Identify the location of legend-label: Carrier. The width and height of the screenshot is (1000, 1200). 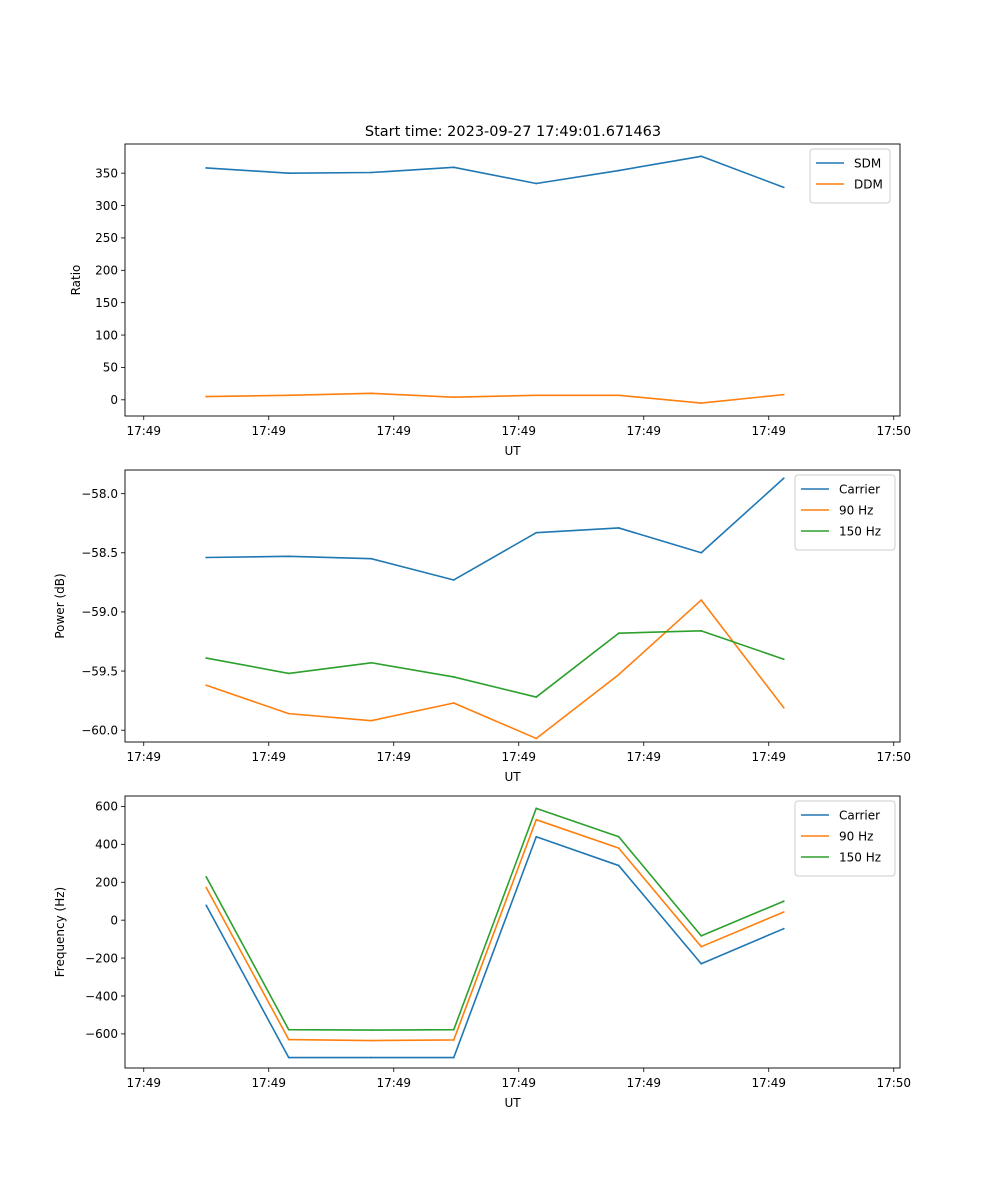
(859, 816).